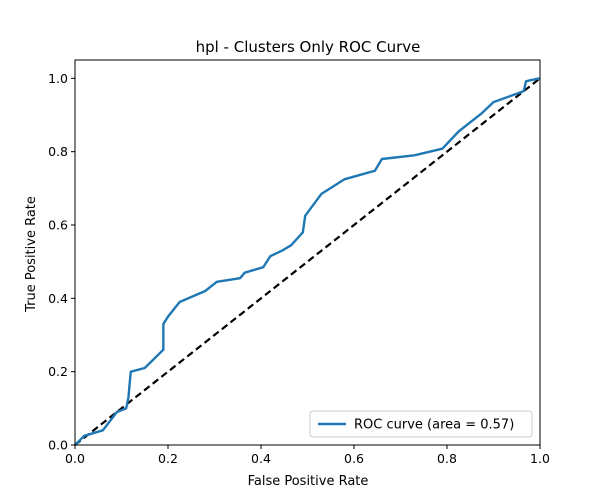 The width and height of the screenshot is (600, 500). Describe the element at coordinates (31, 254) in the screenshot. I see `y-axis-label: True Positive Rate` at that location.